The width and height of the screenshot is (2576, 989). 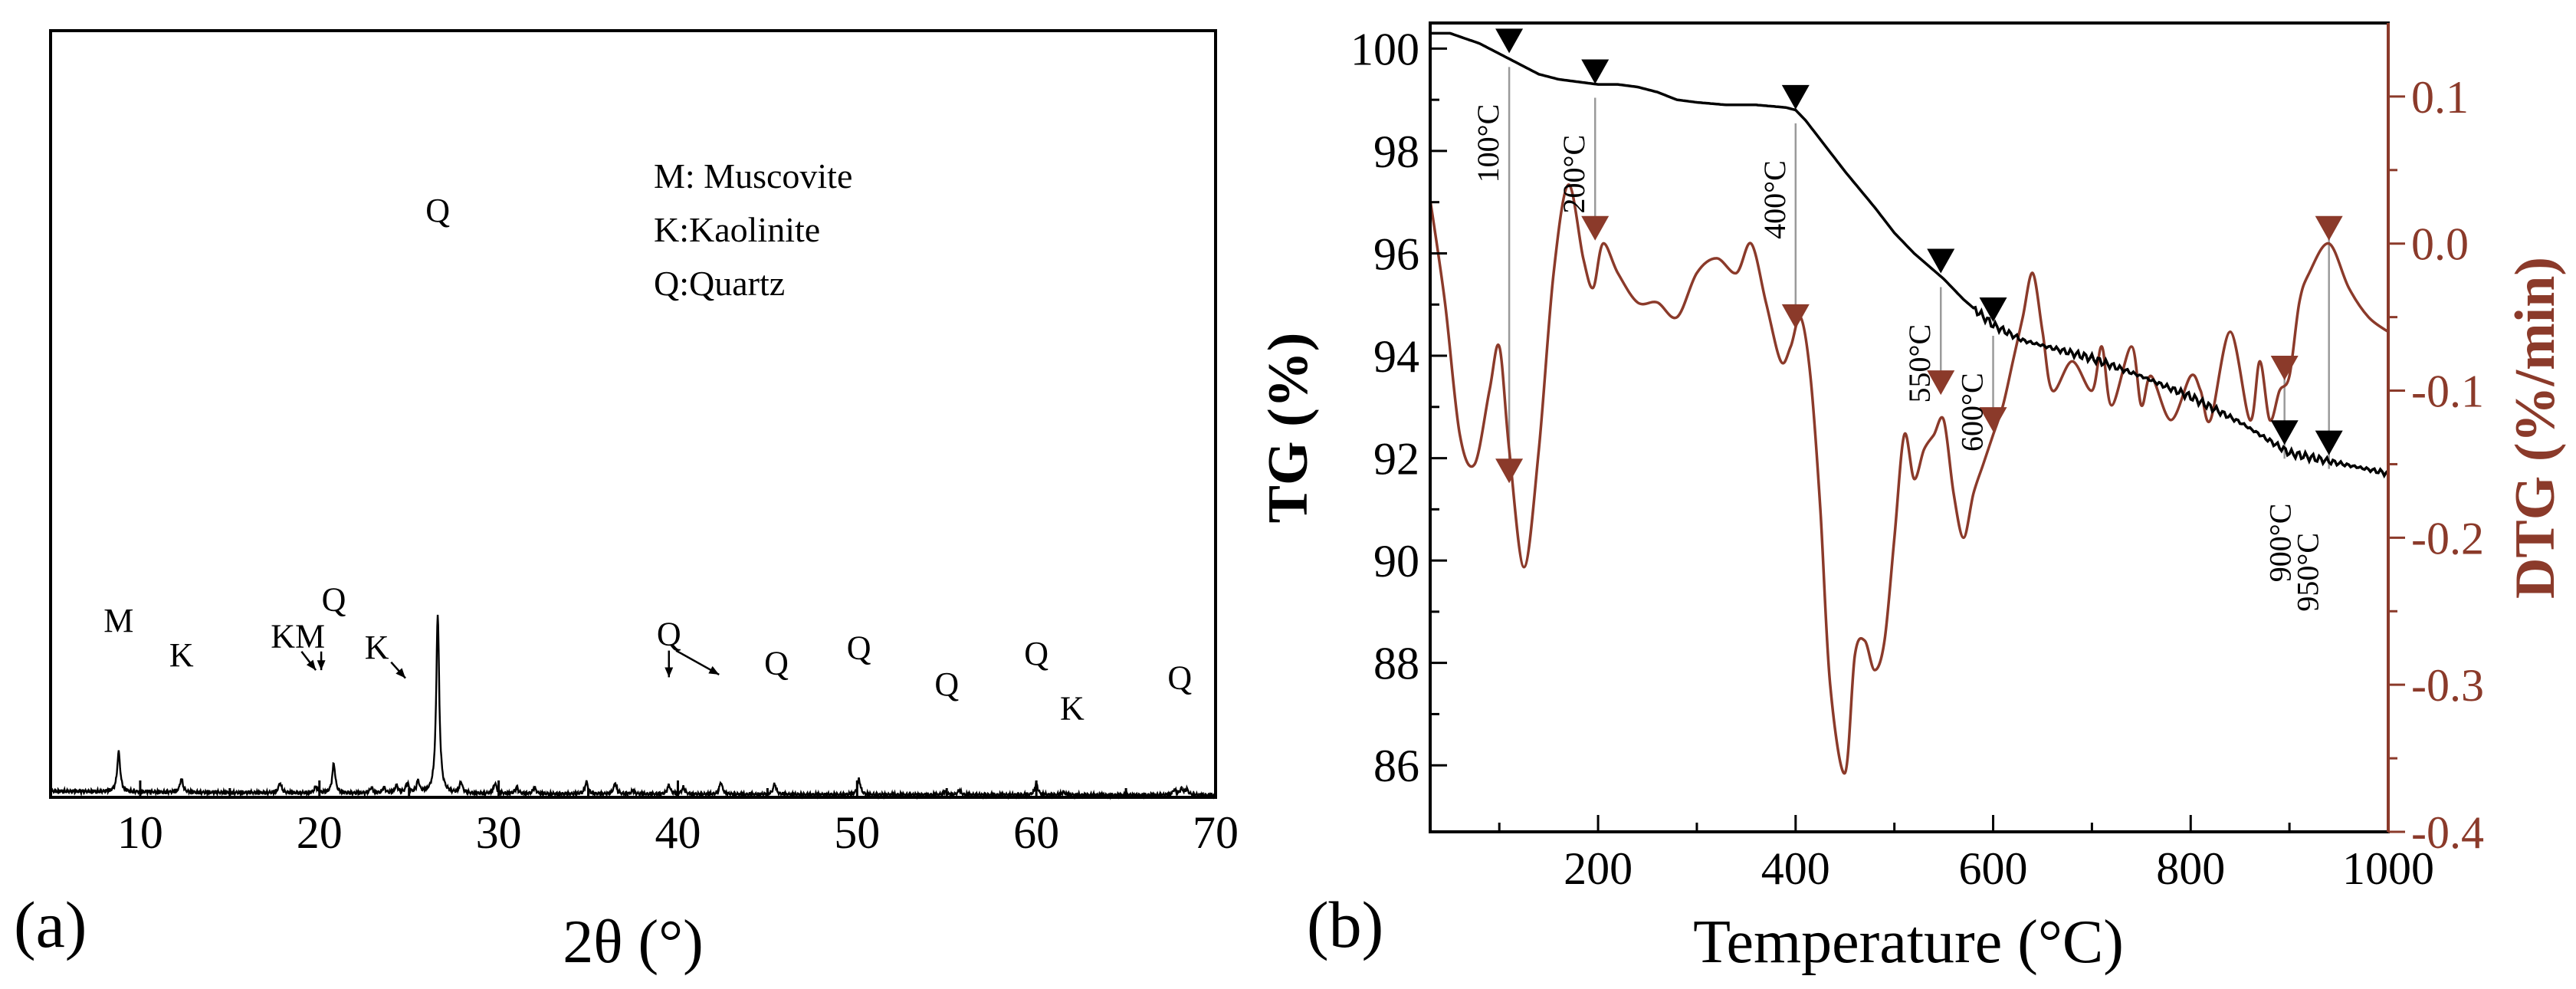 What do you see at coordinates (1908, 942) in the screenshot?
I see `tga-x-axis-label: Temperature (°C)` at bounding box center [1908, 942].